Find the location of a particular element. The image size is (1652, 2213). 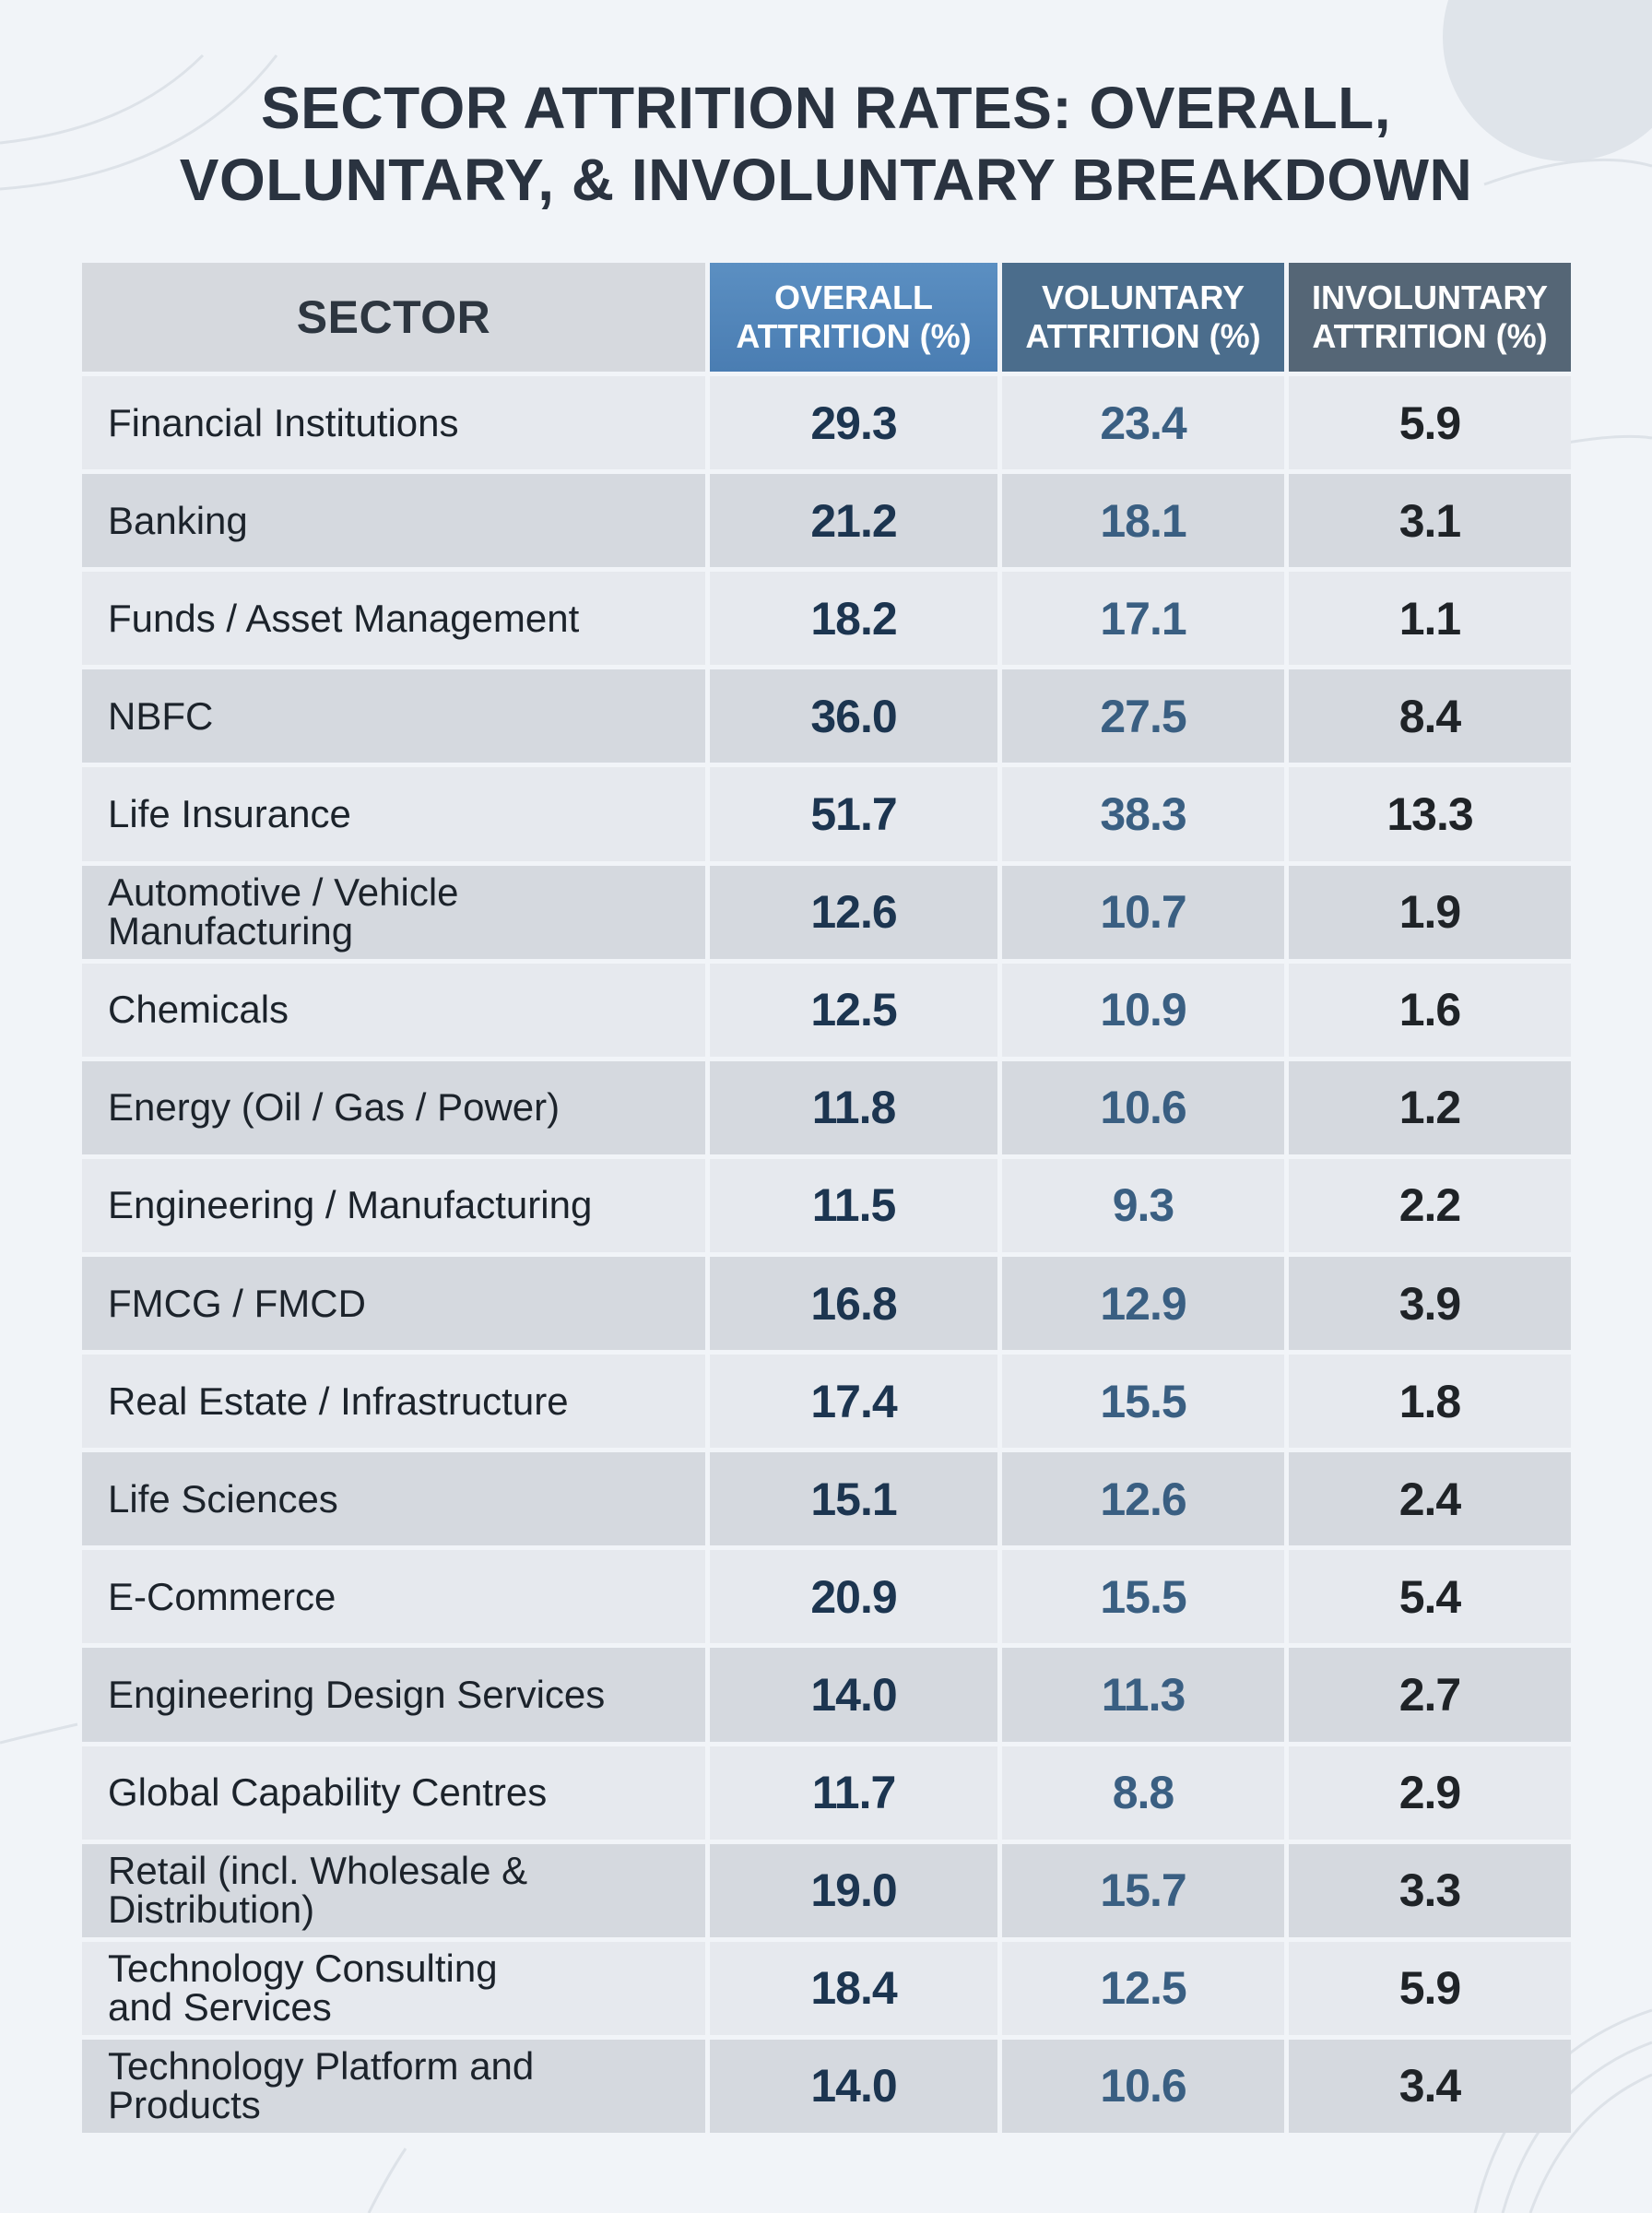

table-row: Financial Institutions 29.3 23.4 5.9 is located at coordinates (826, 423).